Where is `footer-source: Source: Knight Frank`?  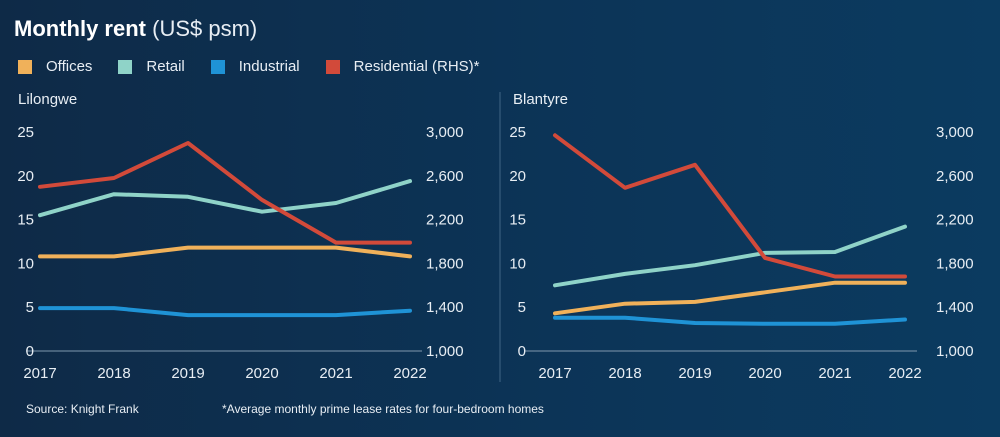
footer-source: Source: Knight Frank is located at coordinates (82, 409).